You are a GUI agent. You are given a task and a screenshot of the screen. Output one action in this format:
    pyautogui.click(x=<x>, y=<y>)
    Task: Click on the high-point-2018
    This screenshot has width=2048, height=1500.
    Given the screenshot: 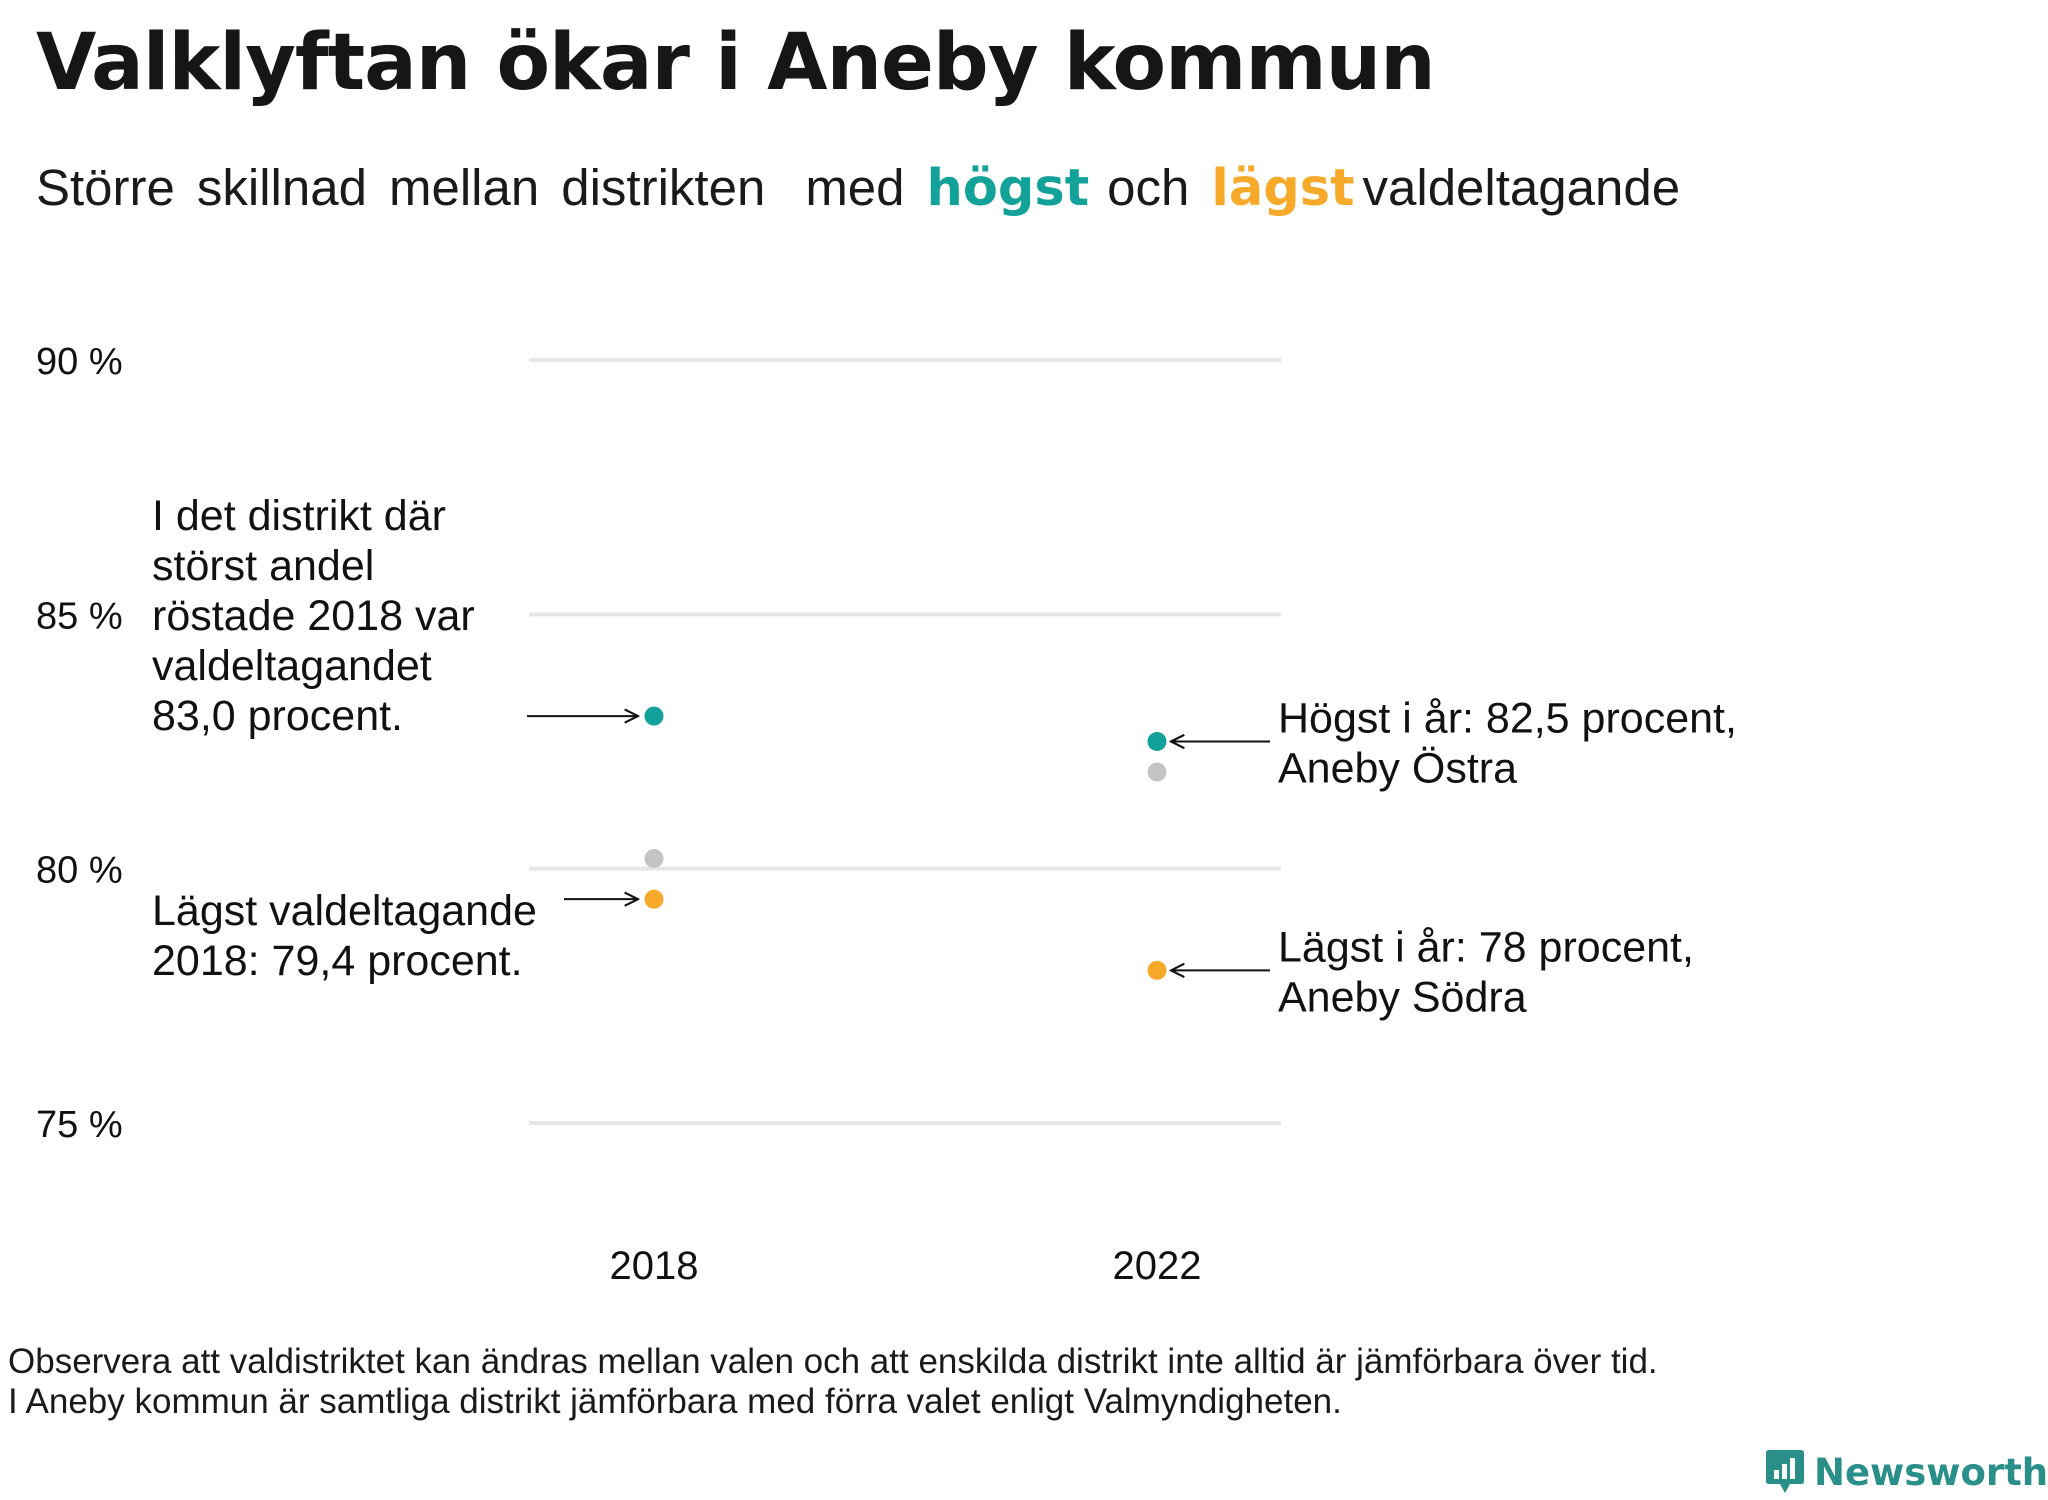 What is the action you would take?
    pyautogui.click(x=654, y=716)
    